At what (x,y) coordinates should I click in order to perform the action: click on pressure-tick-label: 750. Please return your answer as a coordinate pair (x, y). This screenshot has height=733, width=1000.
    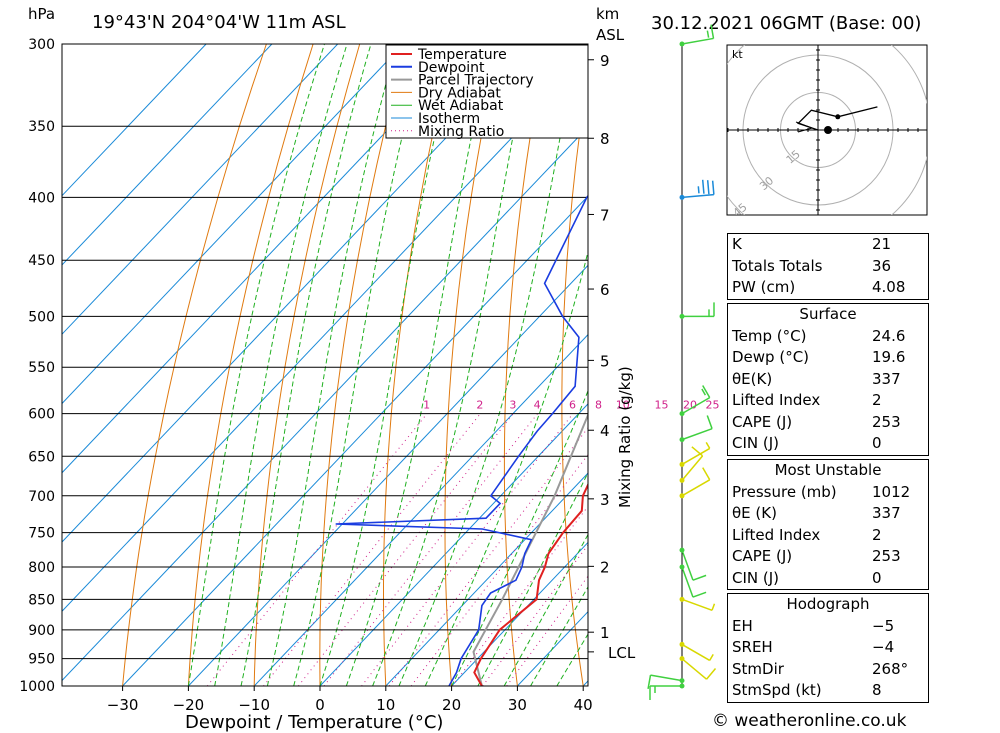
    Looking at the image, I should click on (41, 534).